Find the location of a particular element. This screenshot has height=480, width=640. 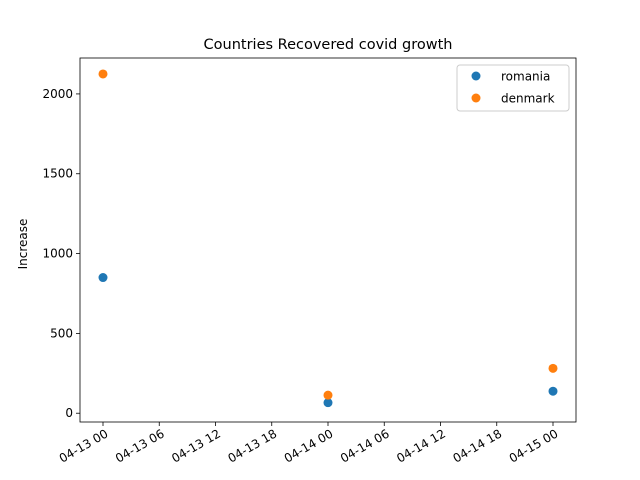

y-axis-label: Increase is located at coordinates (23, 244).